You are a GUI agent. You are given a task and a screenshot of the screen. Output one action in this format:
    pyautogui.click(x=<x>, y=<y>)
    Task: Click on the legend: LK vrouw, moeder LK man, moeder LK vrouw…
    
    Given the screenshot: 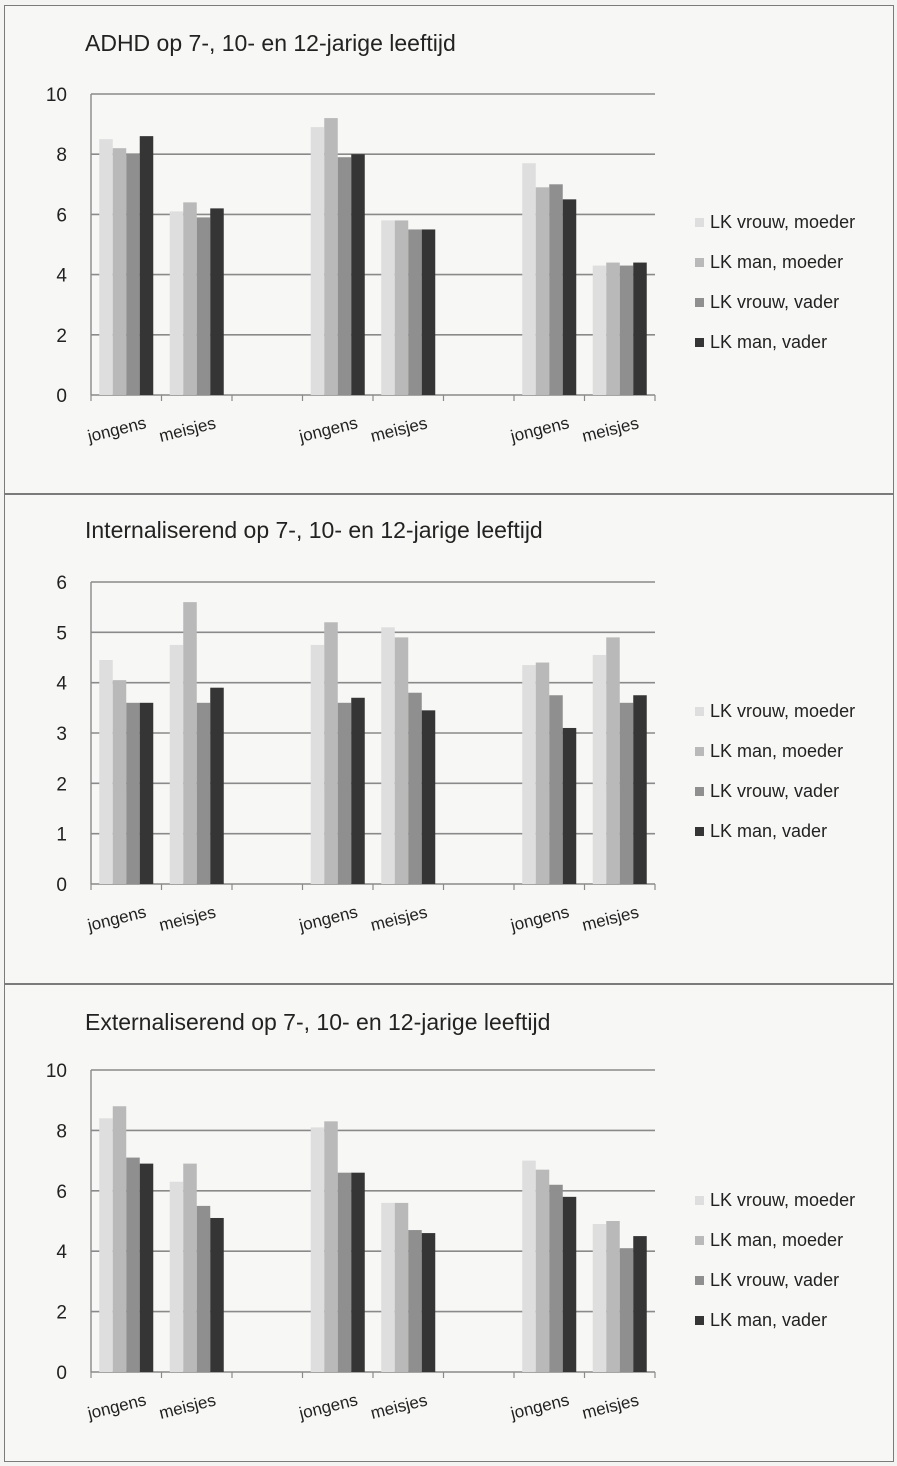 What is the action you would take?
    pyautogui.click(x=775, y=1260)
    